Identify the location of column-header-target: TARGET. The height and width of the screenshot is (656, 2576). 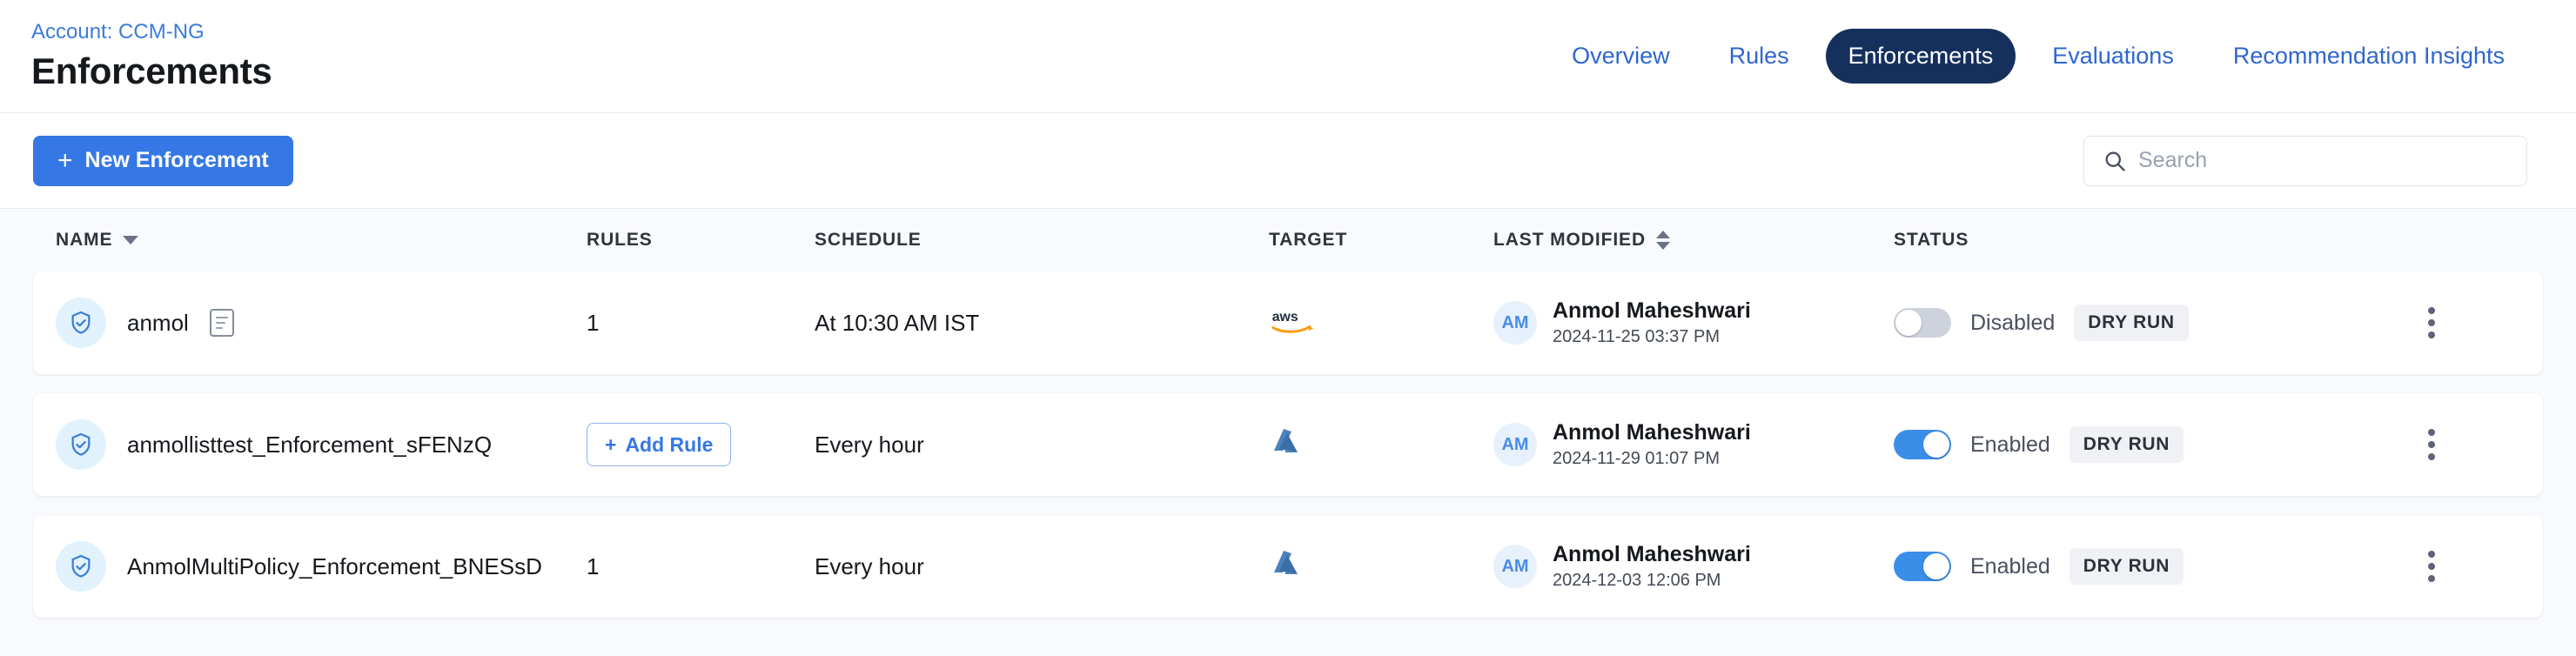
(1381, 240).